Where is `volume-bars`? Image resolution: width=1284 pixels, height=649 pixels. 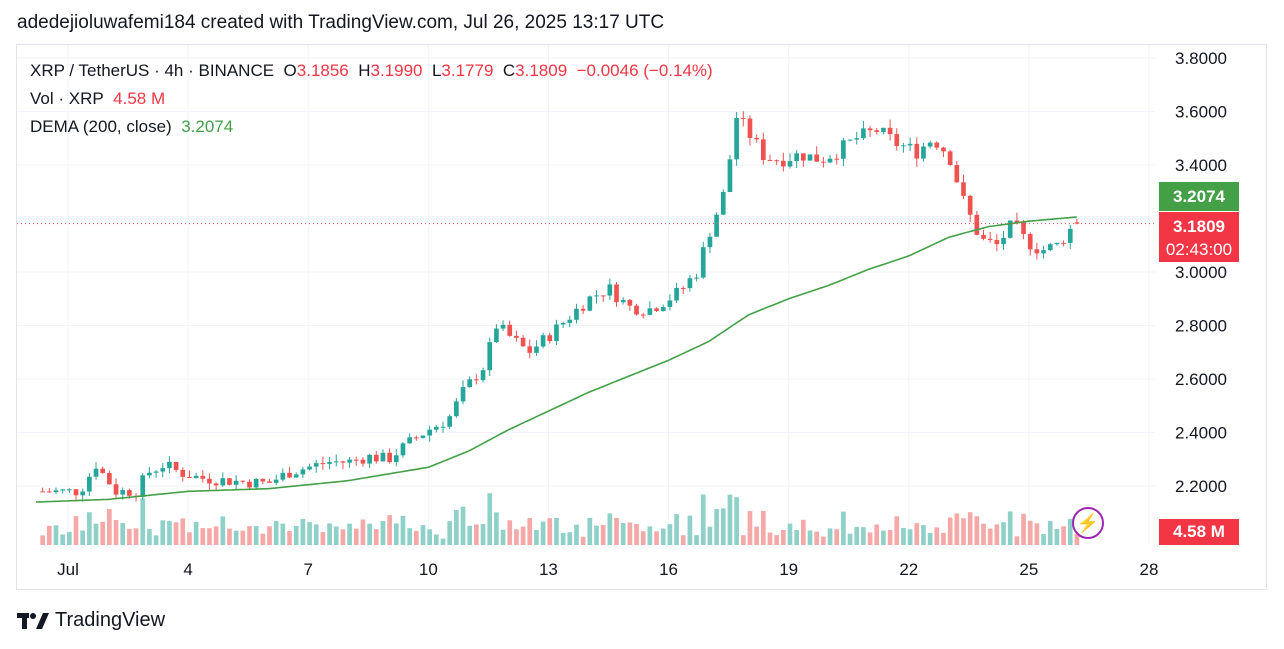
volume-bars is located at coordinates (560, 519).